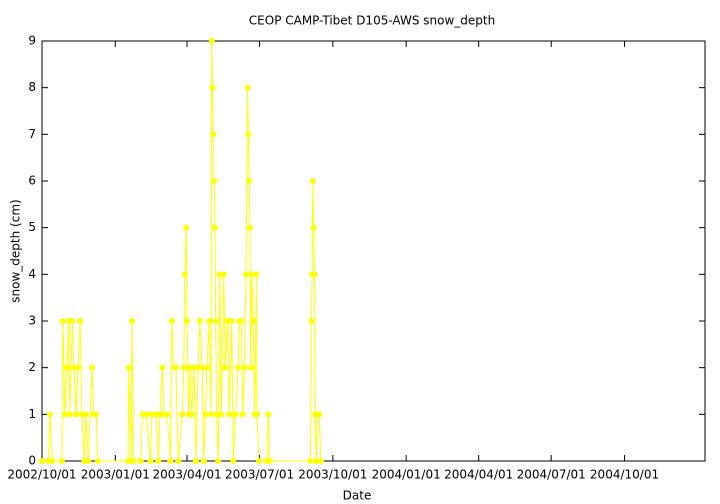 Image resolution: width=720 pixels, height=504 pixels. I want to click on y-tick-label: 7, so click(32, 134).